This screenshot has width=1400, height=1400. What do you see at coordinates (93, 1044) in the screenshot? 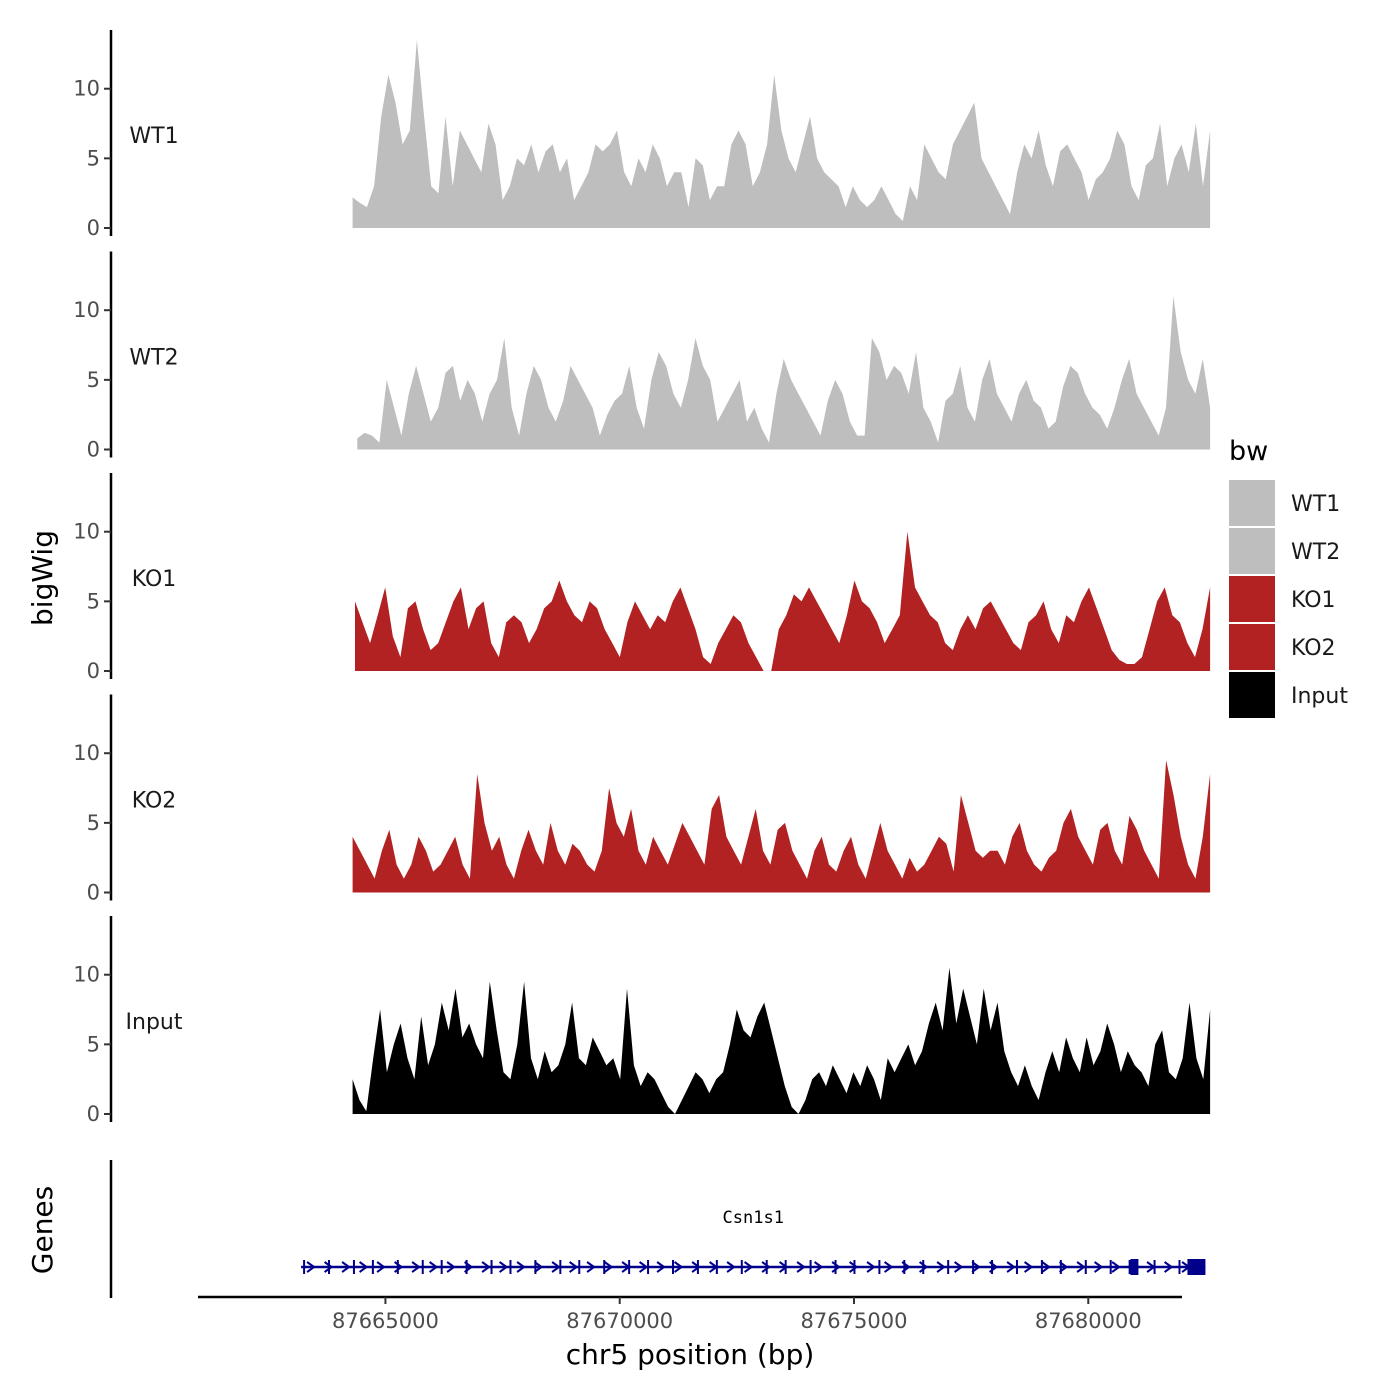
I see `y-tick-label-input-5: 5` at bounding box center [93, 1044].